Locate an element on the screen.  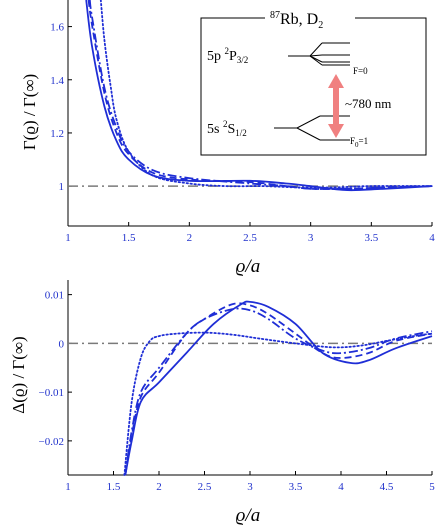
top-x-tick-label: 4 is located at coordinates (432, 238).